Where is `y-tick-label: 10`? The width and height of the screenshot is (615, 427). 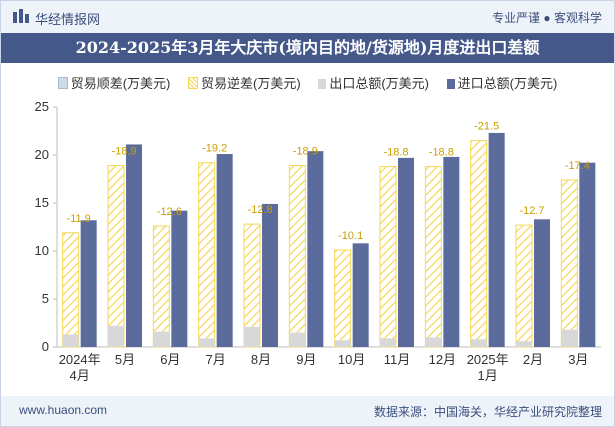
y-tick-label: 10 is located at coordinates (42, 250).